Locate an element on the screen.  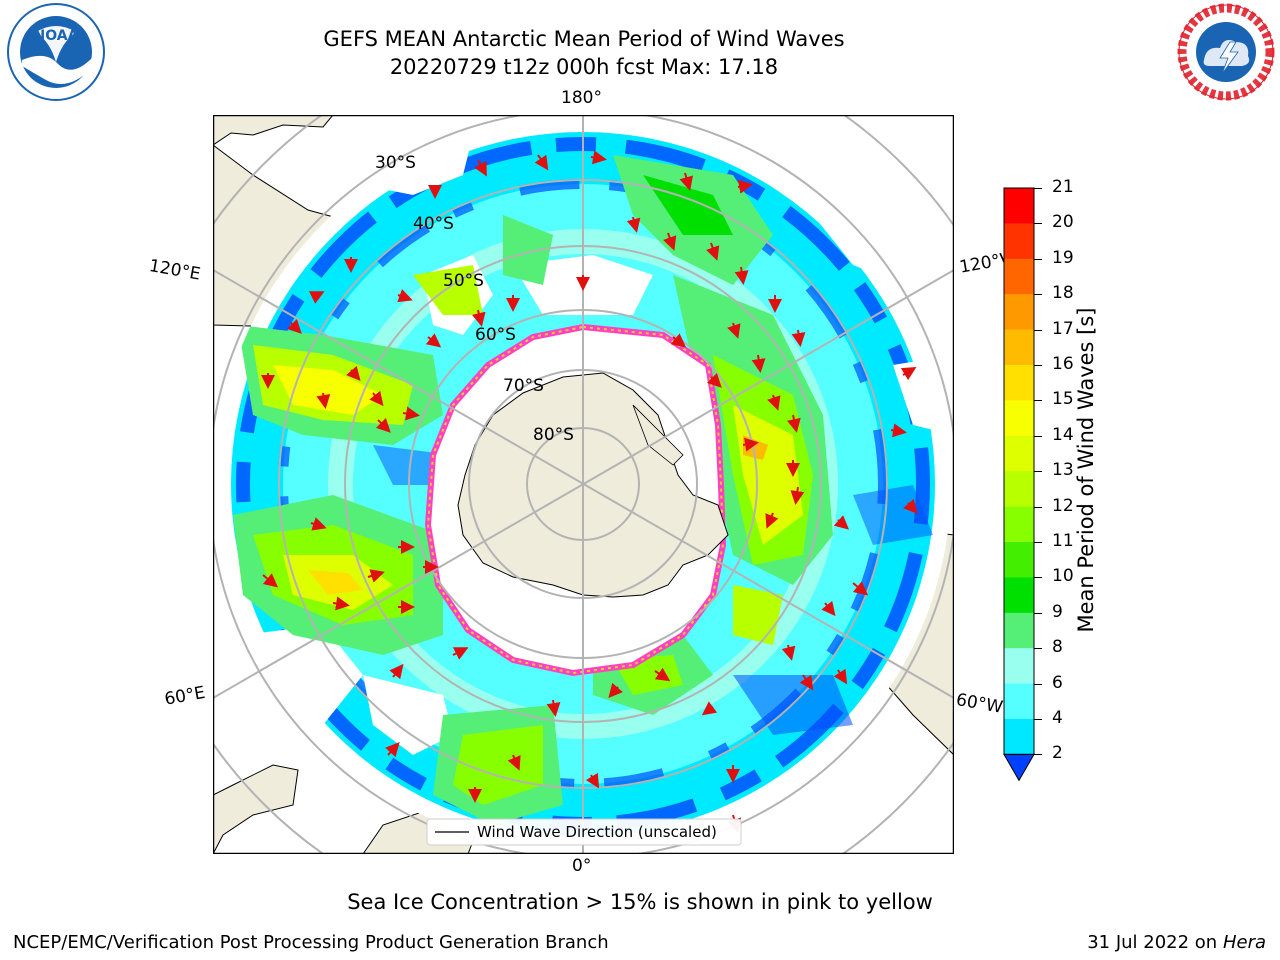
lon-label-60w: 60°W is located at coordinates (979, 704).